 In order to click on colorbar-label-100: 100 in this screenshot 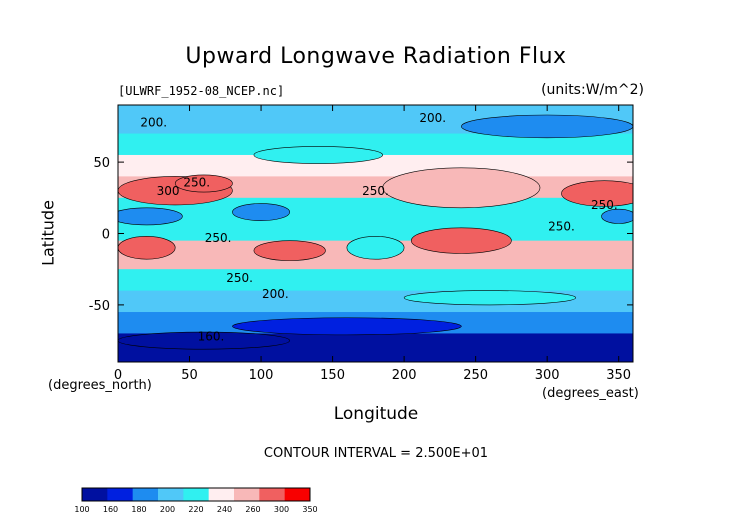, I will do `click(81, 509)`.